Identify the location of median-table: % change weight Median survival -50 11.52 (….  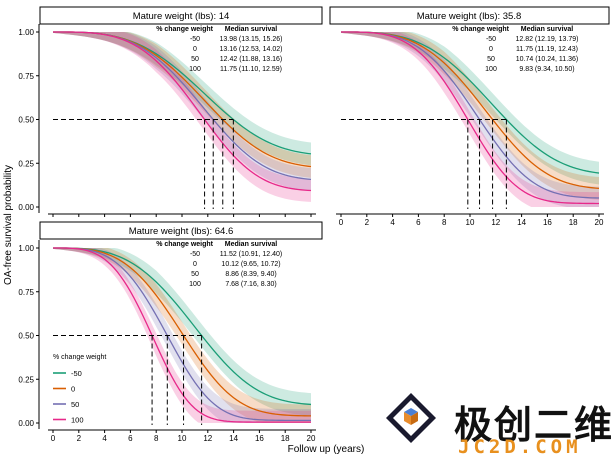
(219, 264).